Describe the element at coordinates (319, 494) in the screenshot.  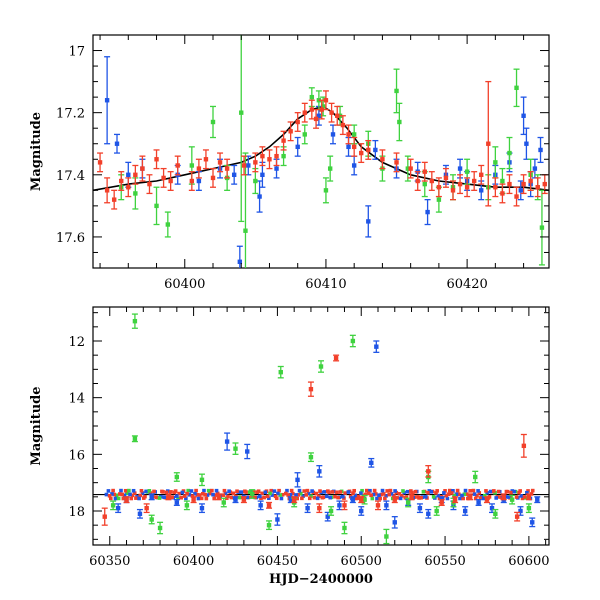
I see `baseline-dense-points` at that location.